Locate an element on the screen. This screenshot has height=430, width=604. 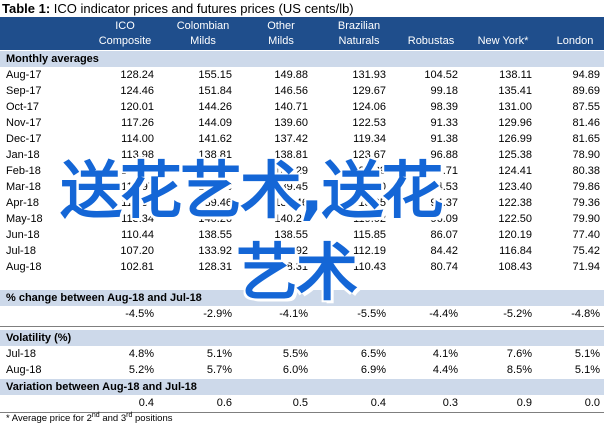
column-header-line1: Colombian is located at coordinates (203, 26).